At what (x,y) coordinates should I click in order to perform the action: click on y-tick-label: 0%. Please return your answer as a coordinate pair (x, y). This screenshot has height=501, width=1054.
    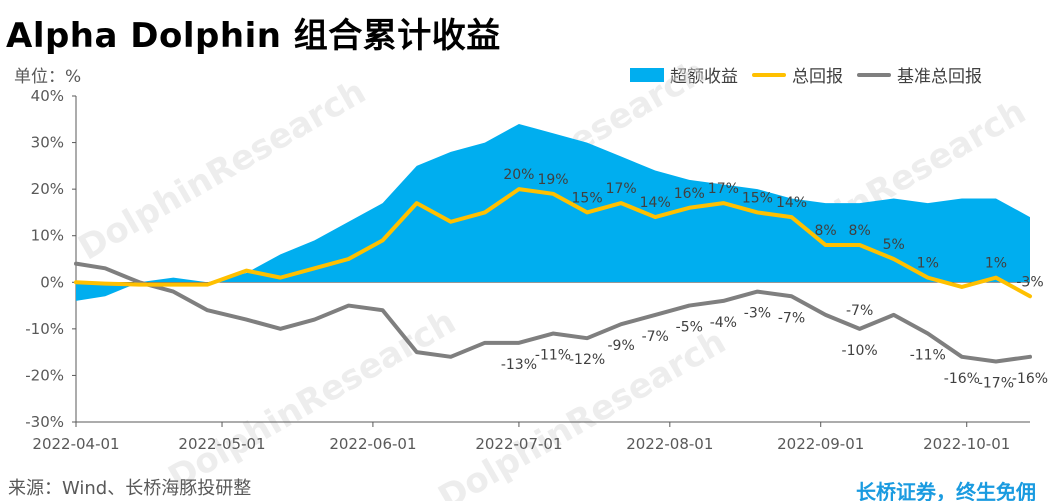
    Looking at the image, I should click on (52, 282).